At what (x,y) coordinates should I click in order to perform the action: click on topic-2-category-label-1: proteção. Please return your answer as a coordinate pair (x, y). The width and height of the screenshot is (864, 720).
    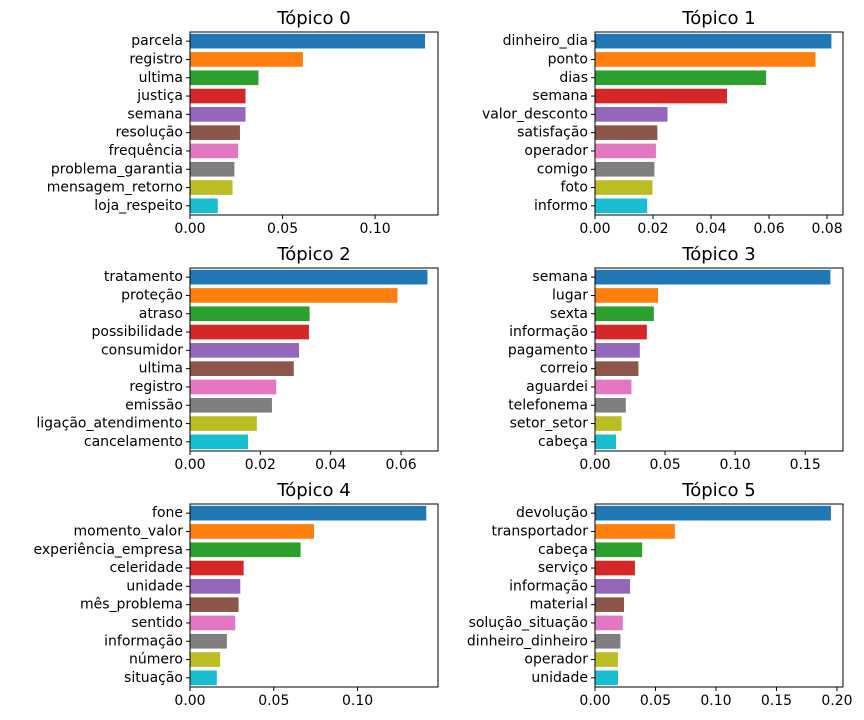
    Looking at the image, I should click on (152, 295).